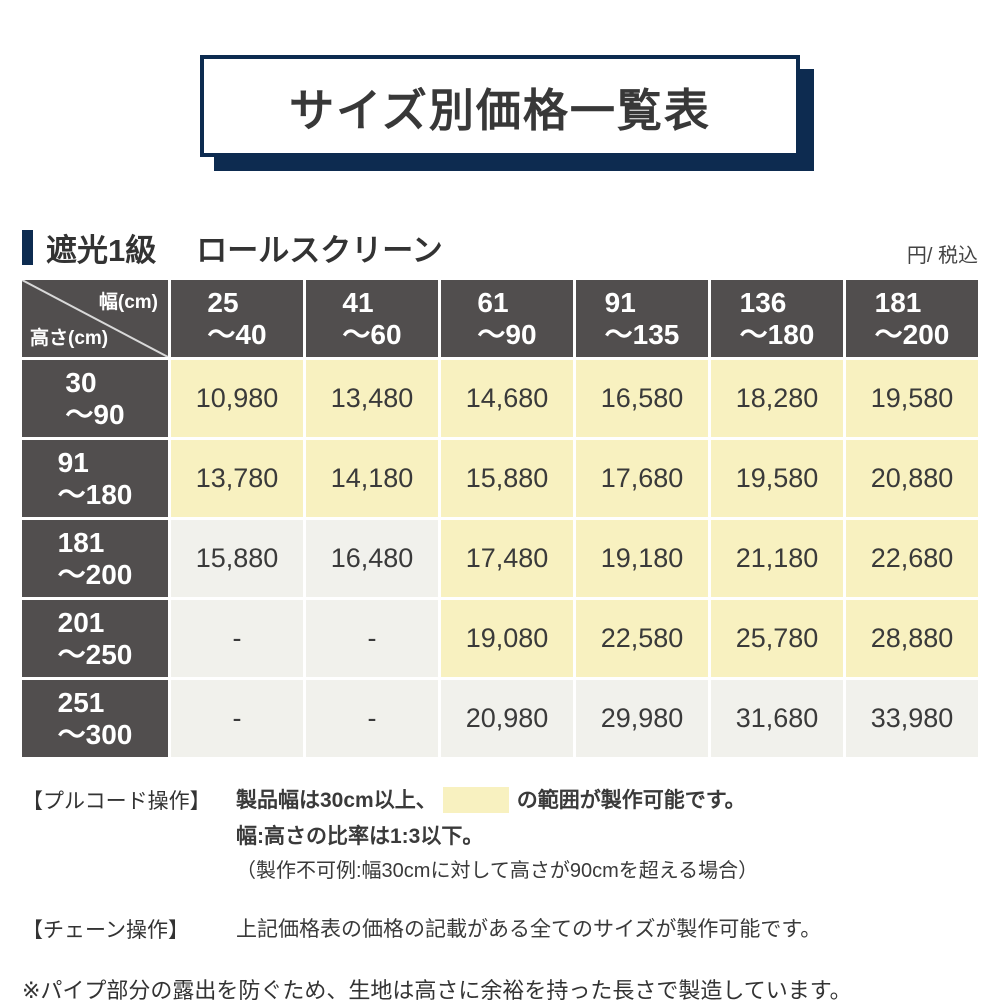  I want to click on column-range-label: 41 〜60, so click(372, 318).